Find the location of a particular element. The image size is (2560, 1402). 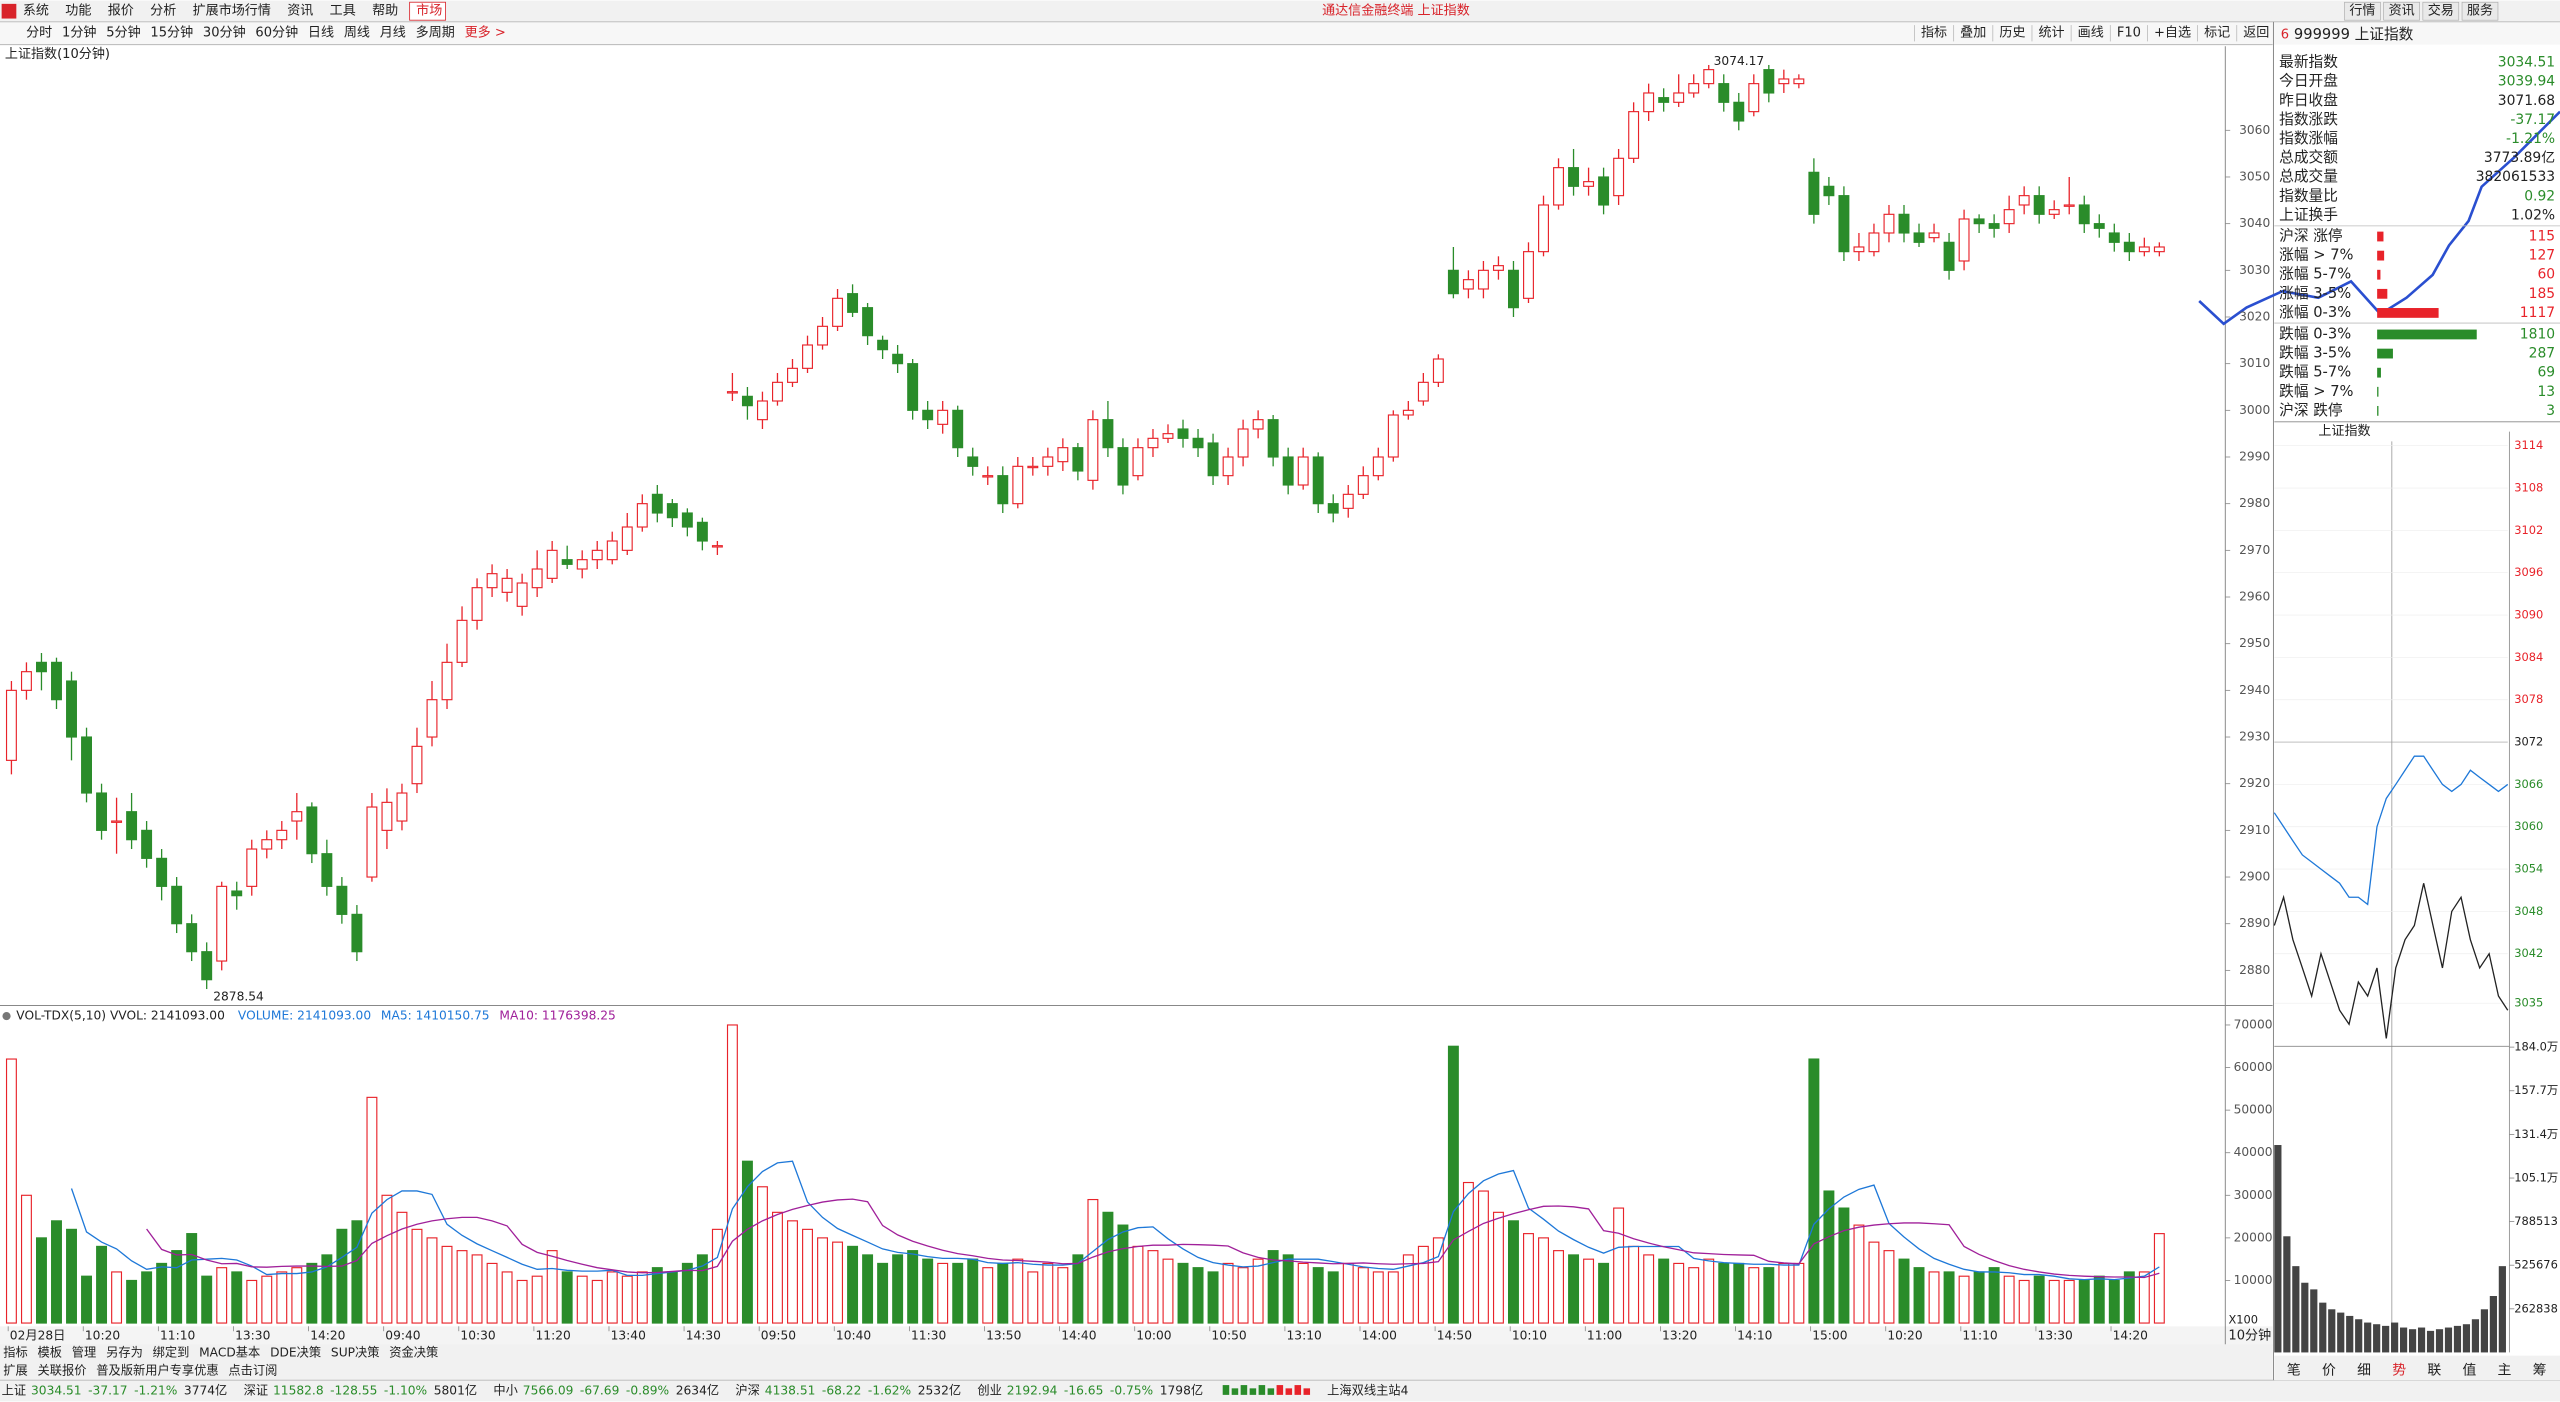

bottom-tab: 管理 is located at coordinates (84, 1352).